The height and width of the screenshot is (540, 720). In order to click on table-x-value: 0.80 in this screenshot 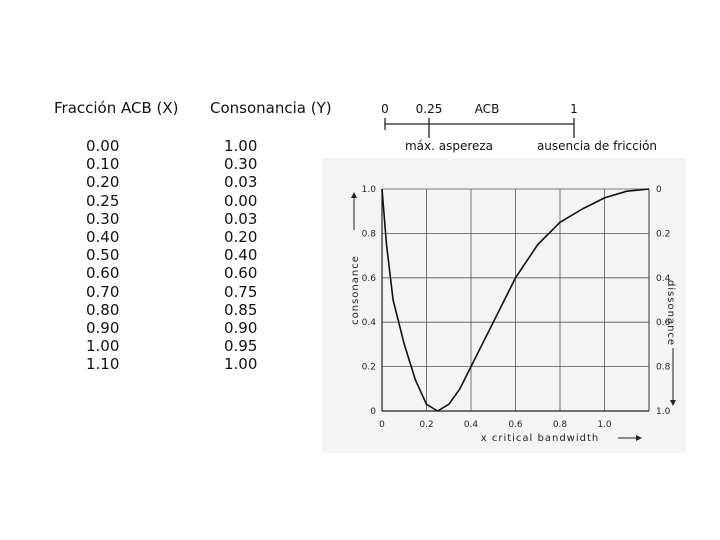, I will do `click(103, 309)`.